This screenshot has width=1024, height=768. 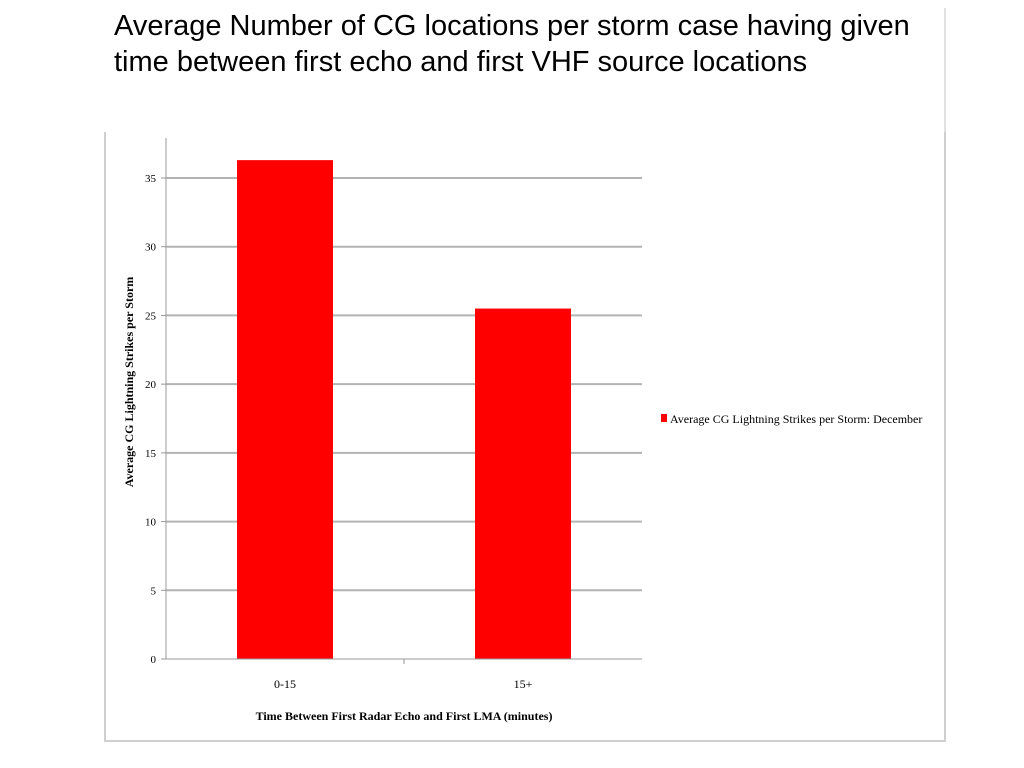 I want to click on bar-15+, so click(x=523, y=483).